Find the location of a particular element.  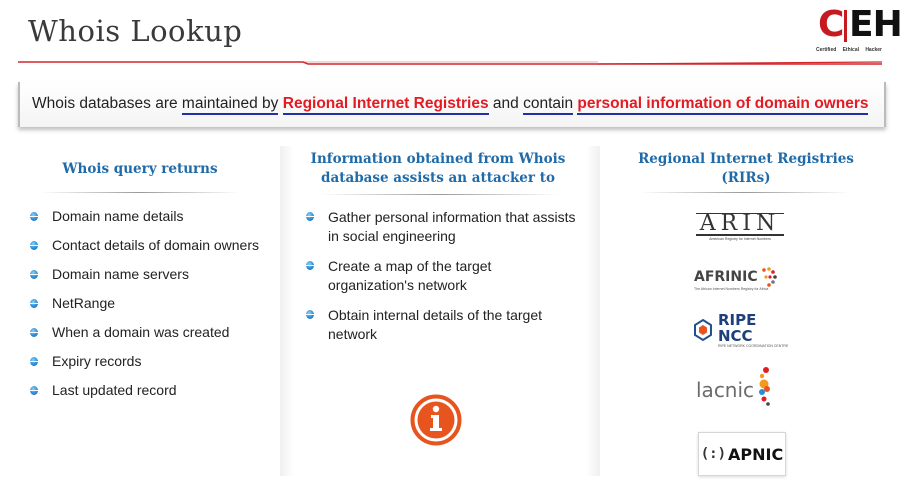

ceh-logo: C EH Certified Ethical Hacker is located at coordinates (858, 31).